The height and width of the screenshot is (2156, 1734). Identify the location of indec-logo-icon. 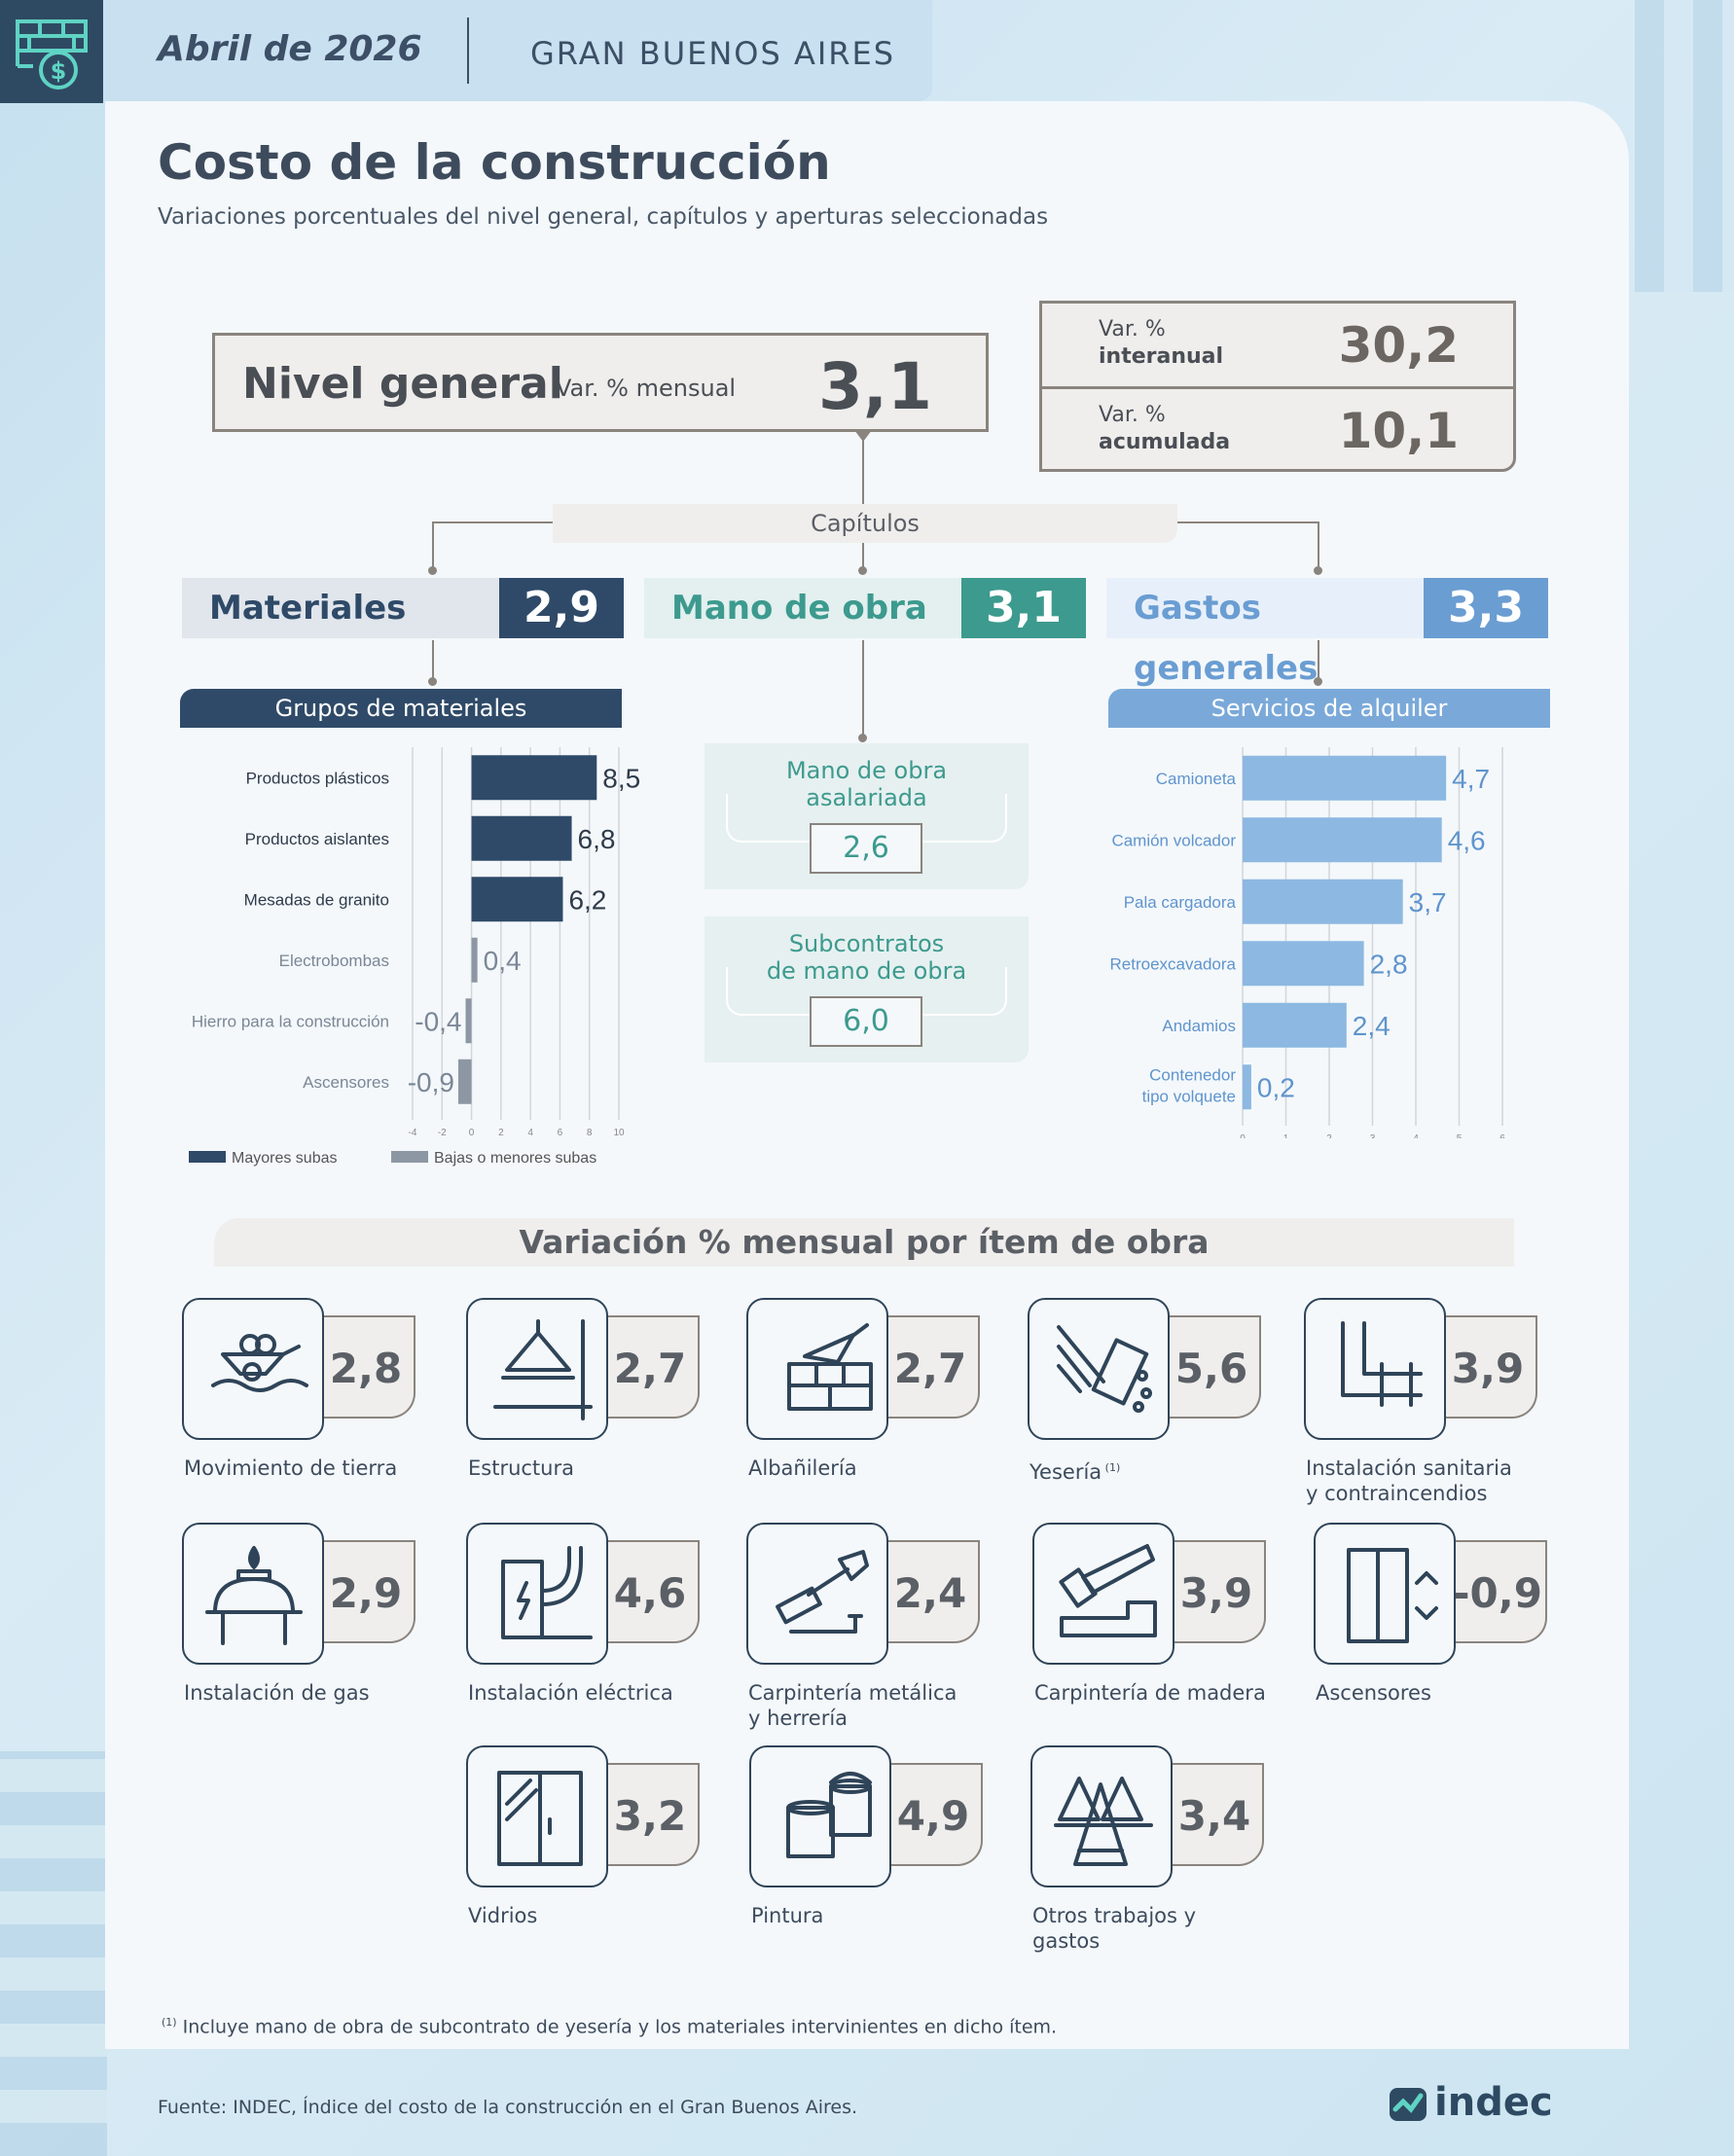
(1408, 2104).